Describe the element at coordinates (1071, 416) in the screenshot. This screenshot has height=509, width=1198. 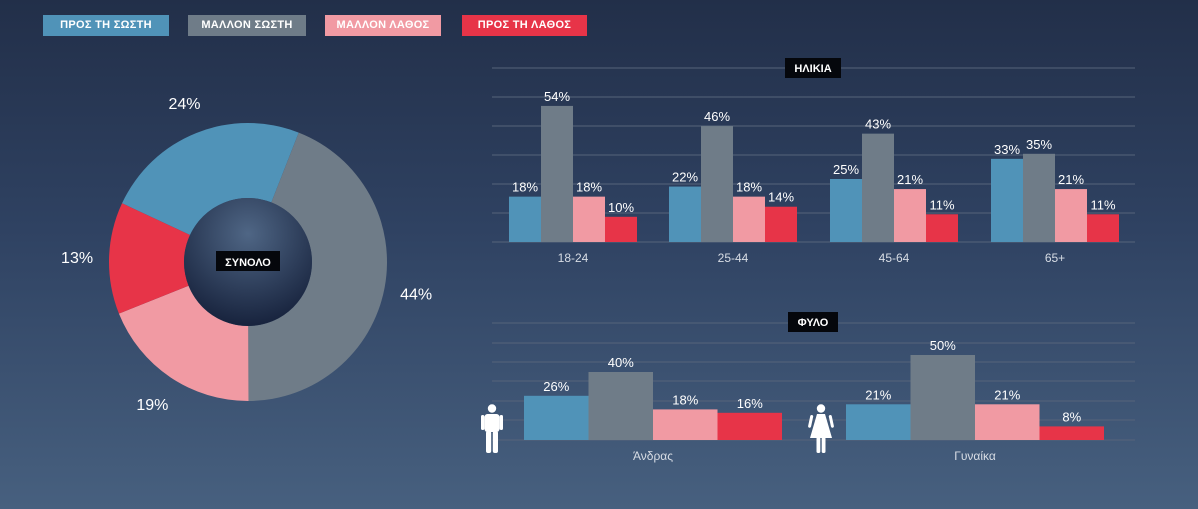
I see `bar-value-label: 8%` at that location.